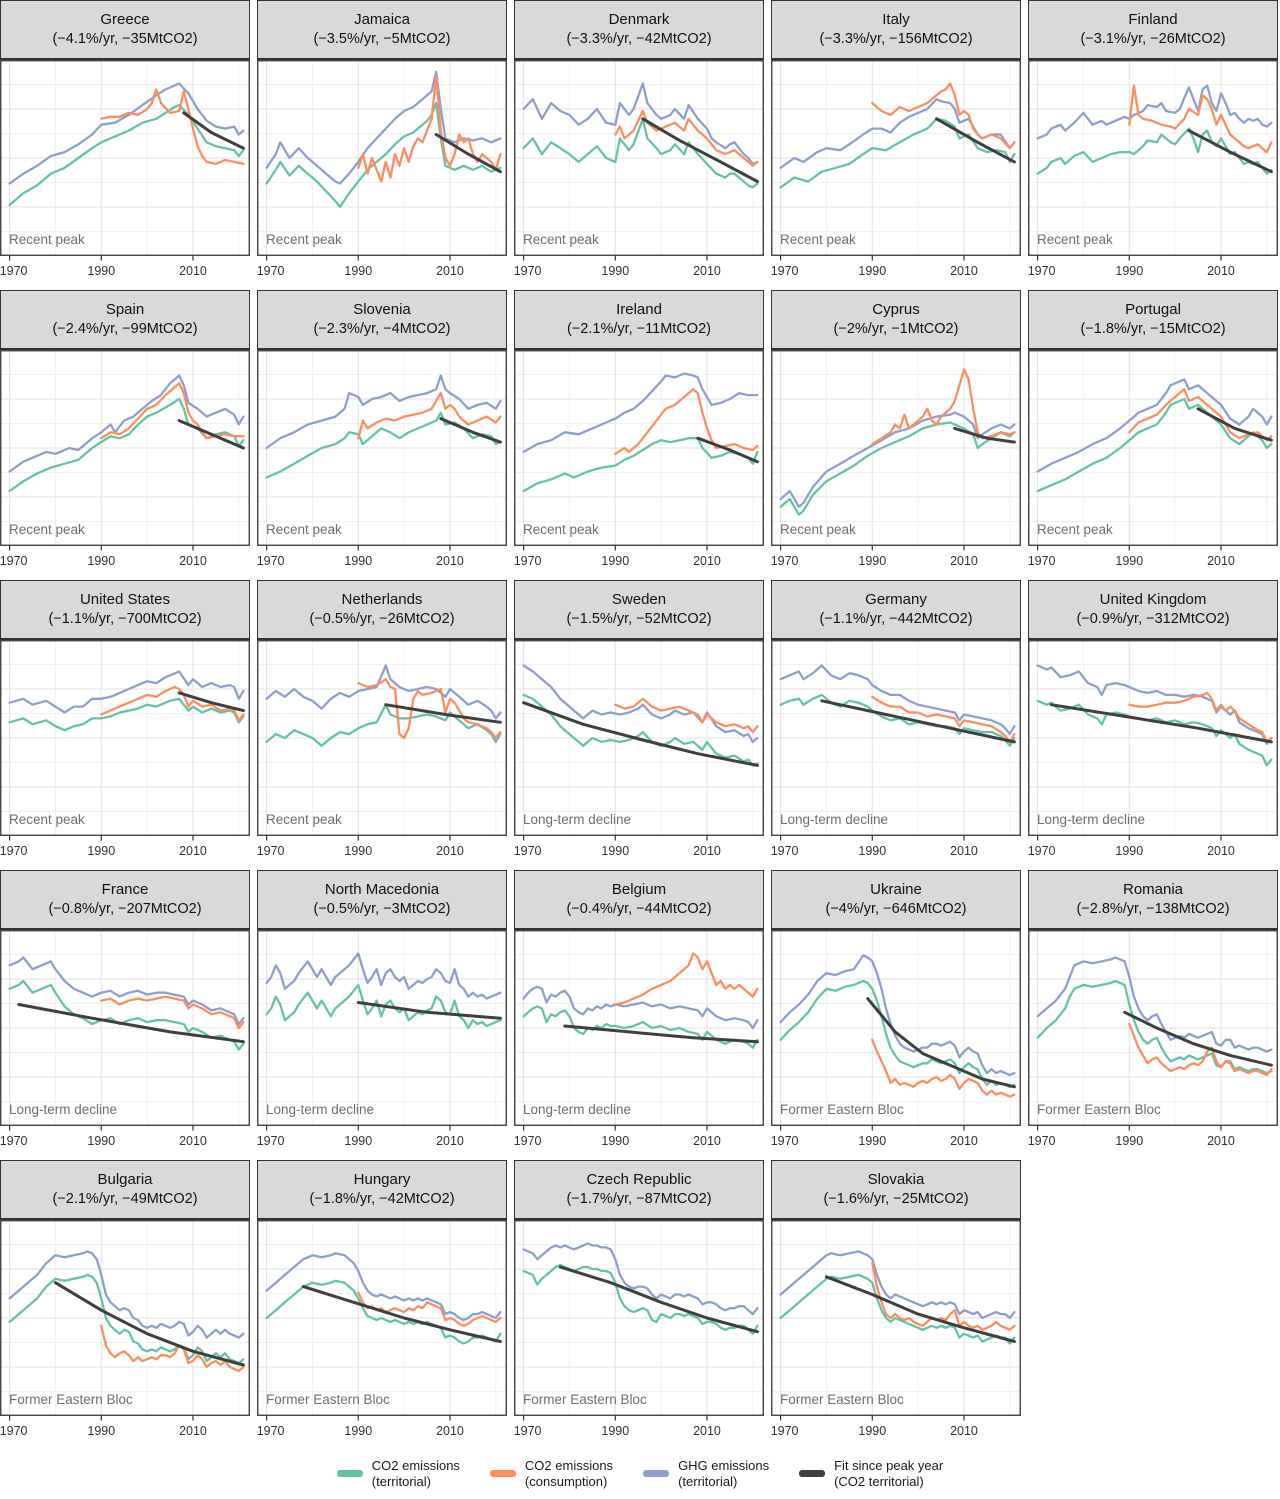  I want to click on facet-decline-stat: (−1.5%/yr, −52MtCO2), so click(639, 618).